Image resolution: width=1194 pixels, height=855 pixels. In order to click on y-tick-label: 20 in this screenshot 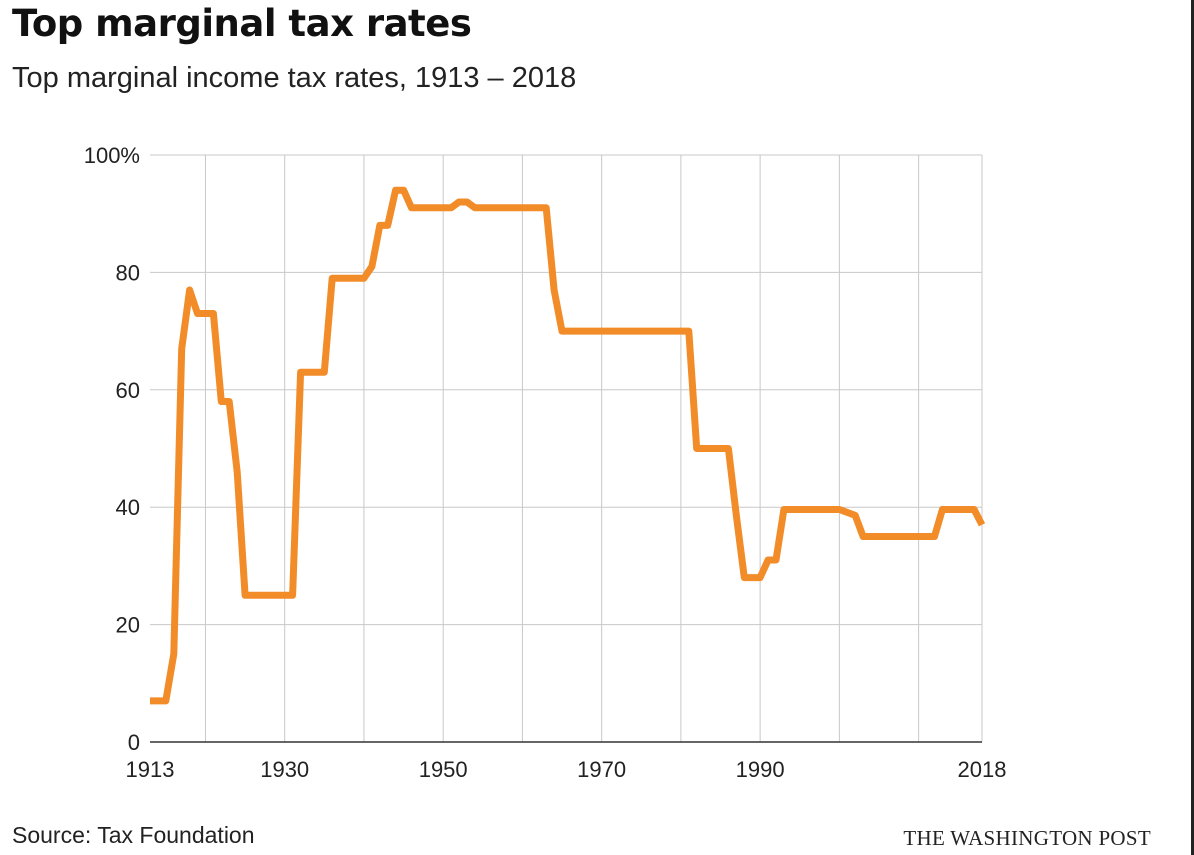, I will do `click(128, 625)`.